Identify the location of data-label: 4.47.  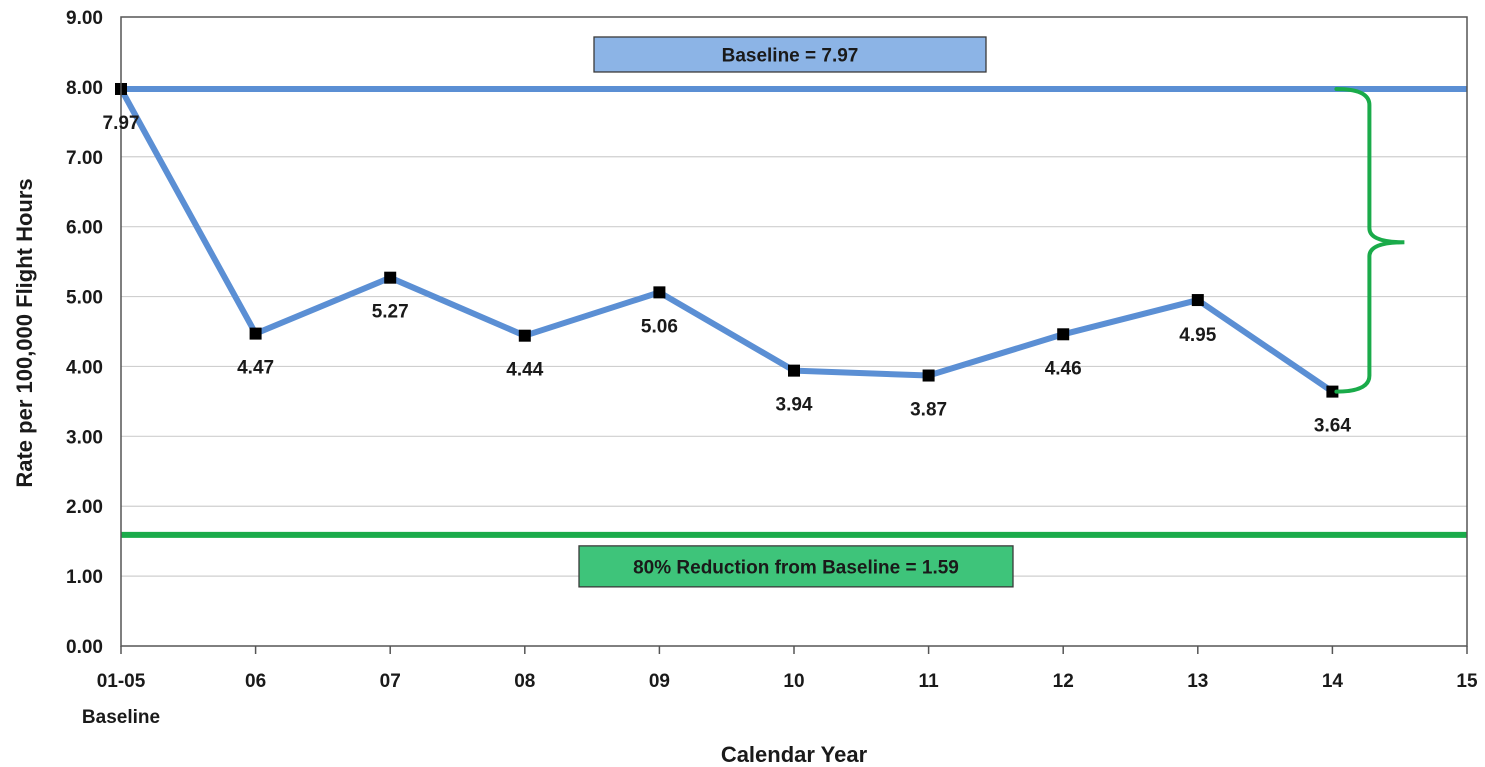
(255, 368).